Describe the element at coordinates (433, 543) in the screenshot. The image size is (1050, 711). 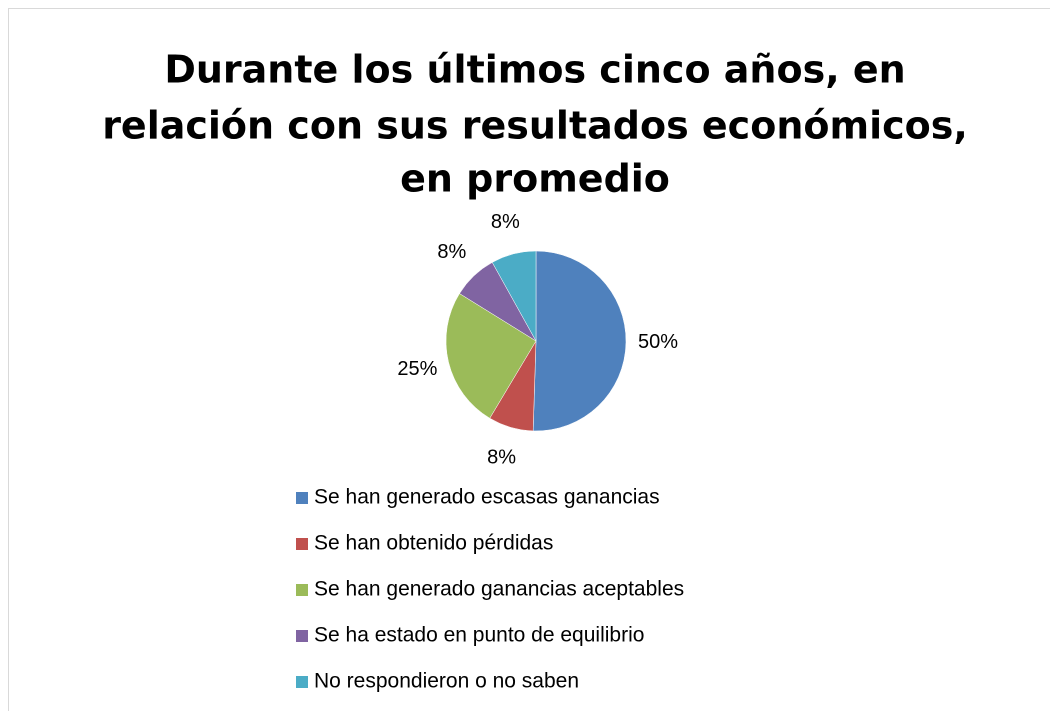
I see `legend-label: Se han obtenido pérdidas` at that location.